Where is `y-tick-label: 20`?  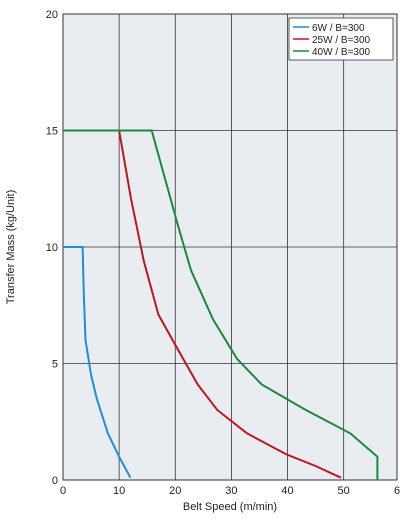 y-tick-label: 20 is located at coordinates (52, 15).